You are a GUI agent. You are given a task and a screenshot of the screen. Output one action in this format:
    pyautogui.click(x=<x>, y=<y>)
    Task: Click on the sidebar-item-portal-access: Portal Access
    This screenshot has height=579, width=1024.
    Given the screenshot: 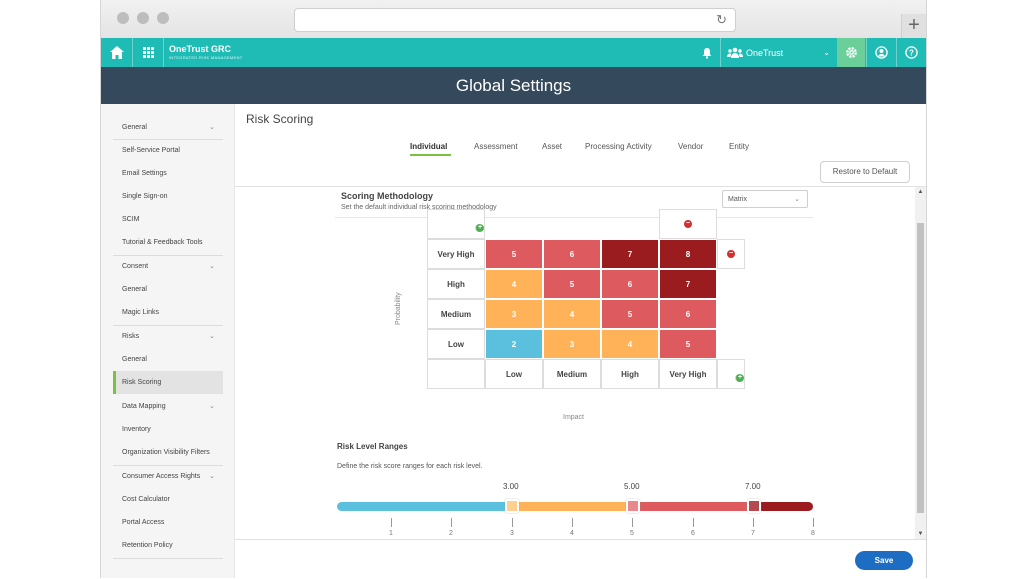 What is the action you would take?
    pyautogui.click(x=168, y=522)
    